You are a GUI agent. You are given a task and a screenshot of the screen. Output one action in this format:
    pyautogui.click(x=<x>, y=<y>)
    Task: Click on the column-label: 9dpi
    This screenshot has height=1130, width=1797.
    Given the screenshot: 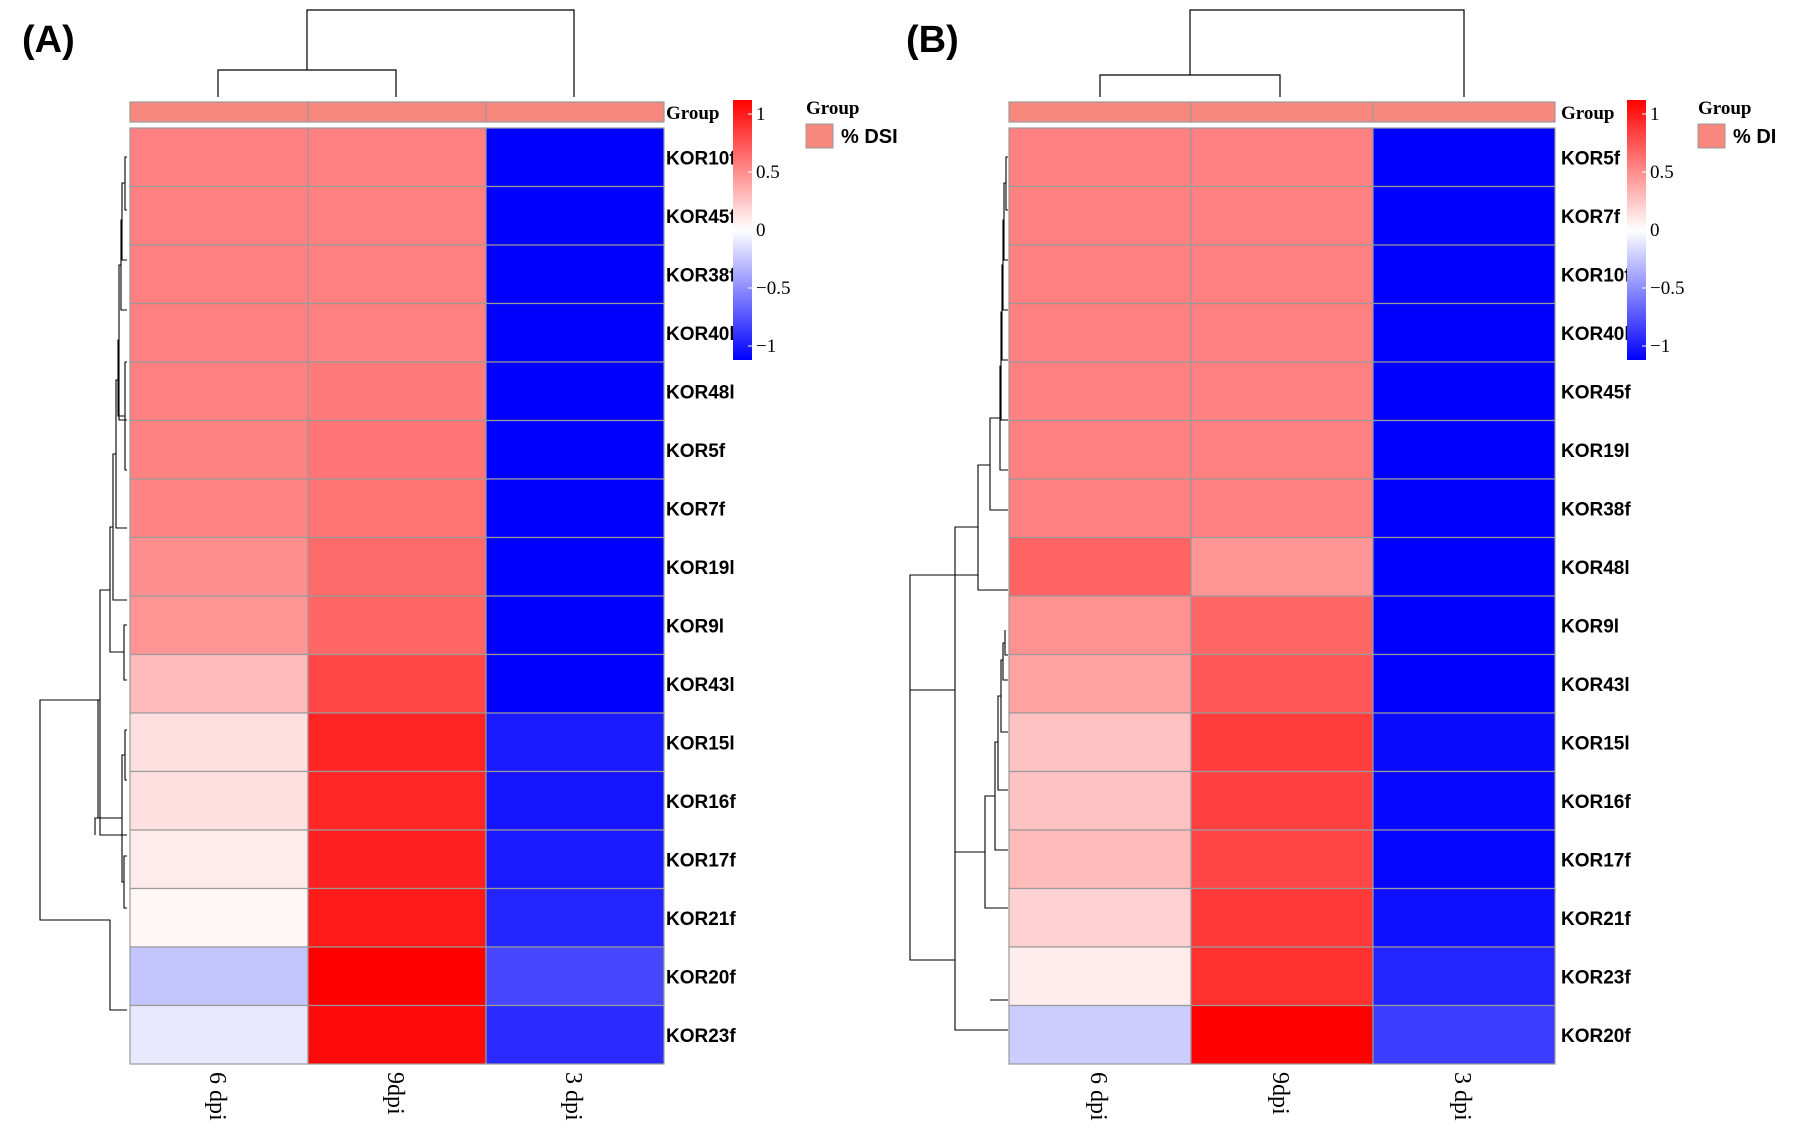 What is the action you would take?
    pyautogui.click(x=395, y=1093)
    